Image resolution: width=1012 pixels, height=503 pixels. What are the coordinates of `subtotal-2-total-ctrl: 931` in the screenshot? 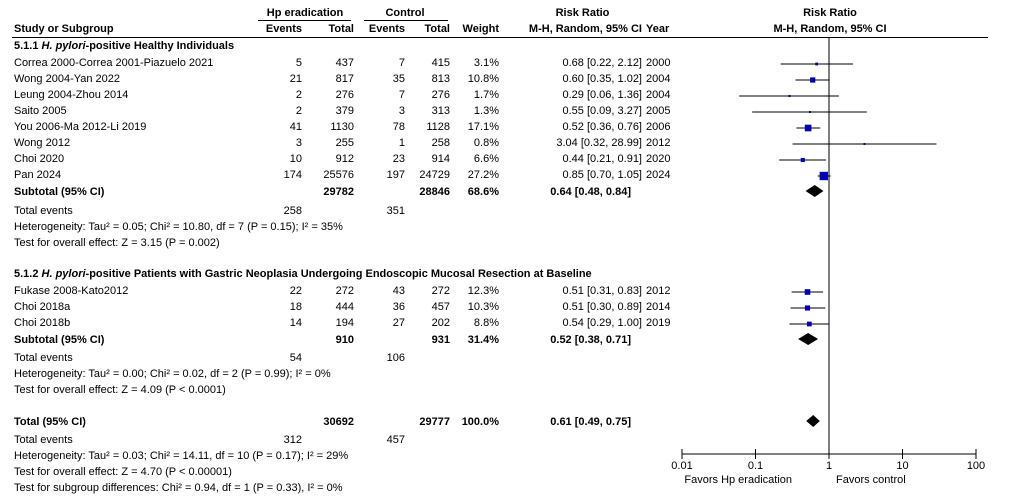 It's located at (440, 340).